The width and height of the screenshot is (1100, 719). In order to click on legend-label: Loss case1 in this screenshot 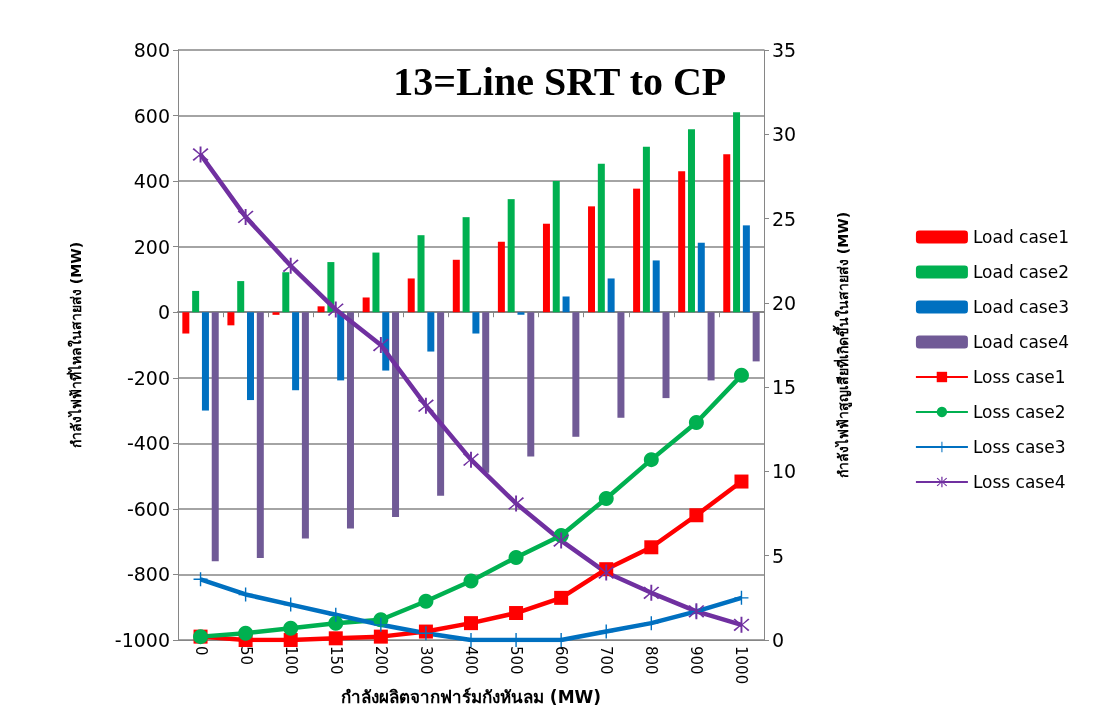, I will do `click(1019, 377)`.